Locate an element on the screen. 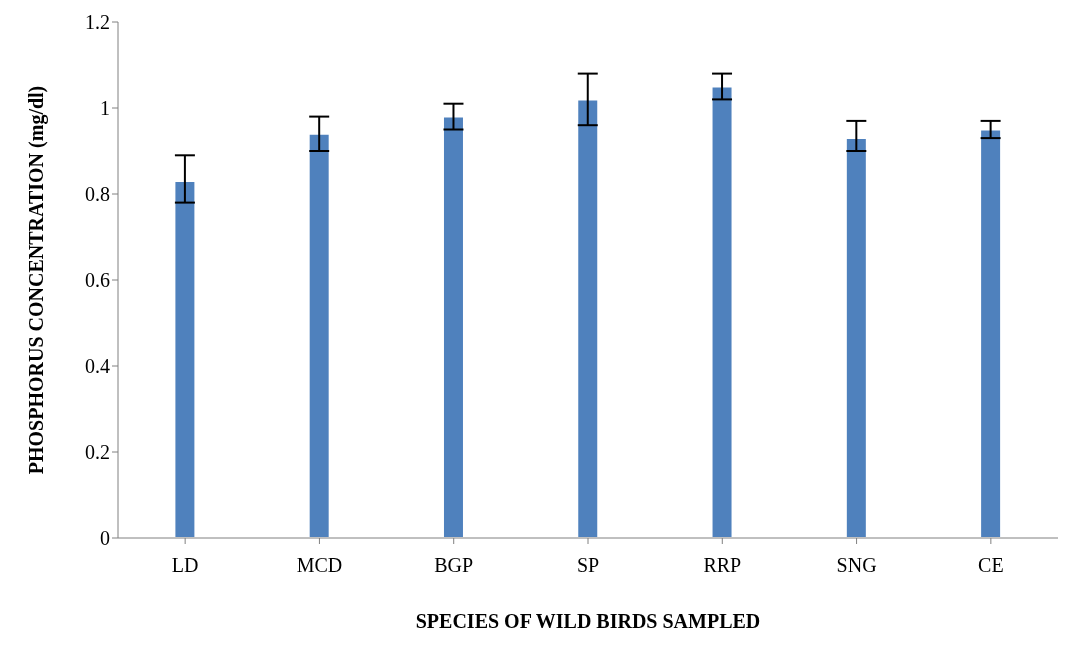  y-tick-label: 1.2 is located at coordinates (97, 22).